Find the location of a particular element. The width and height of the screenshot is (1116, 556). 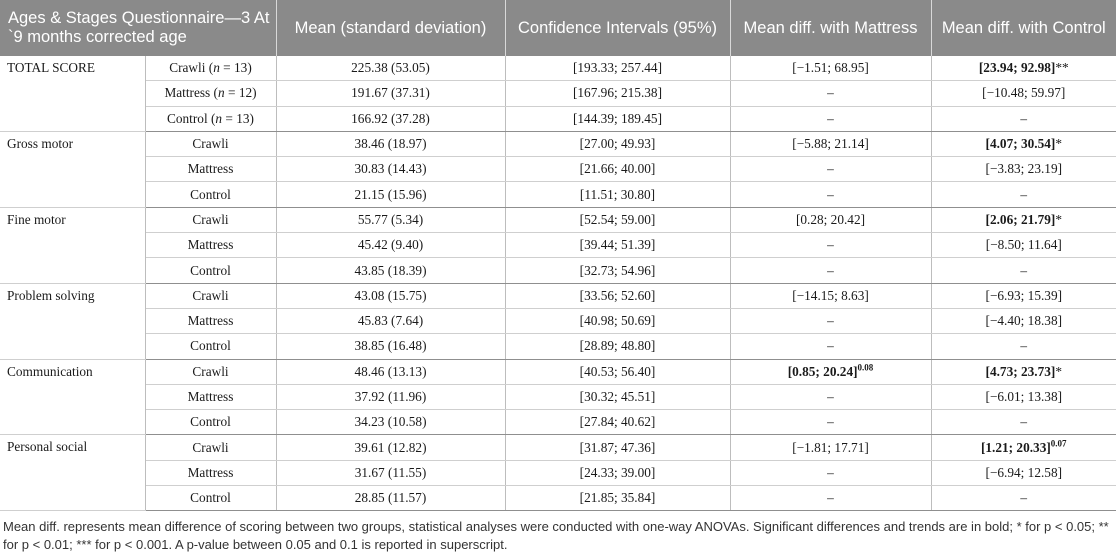

condition-name: Control is located at coordinates (210, 270).